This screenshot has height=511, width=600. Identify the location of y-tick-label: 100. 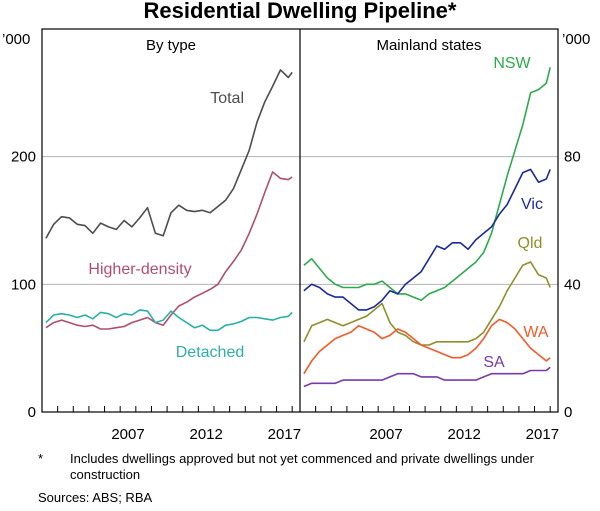
(23, 284).